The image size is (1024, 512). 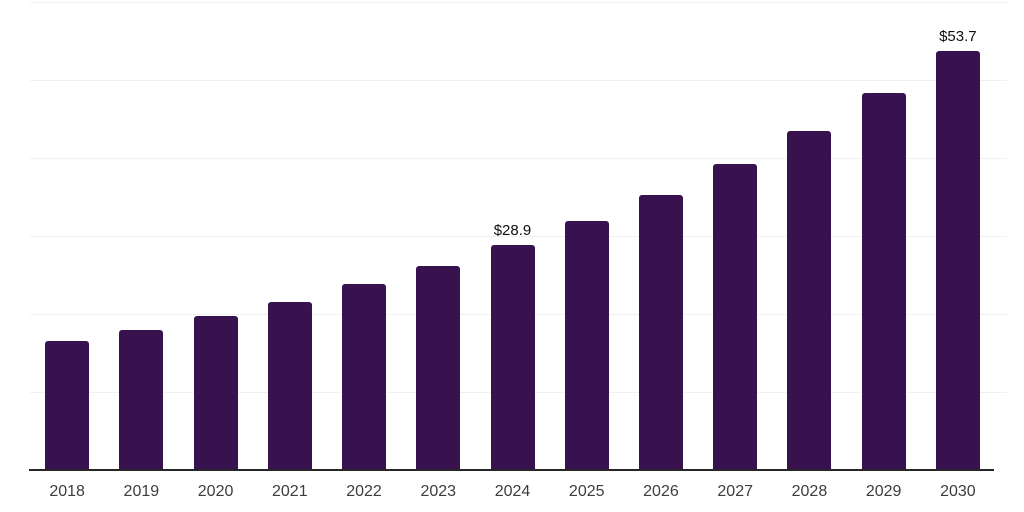 I want to click on bar-2021, so click(x=289, y=385).